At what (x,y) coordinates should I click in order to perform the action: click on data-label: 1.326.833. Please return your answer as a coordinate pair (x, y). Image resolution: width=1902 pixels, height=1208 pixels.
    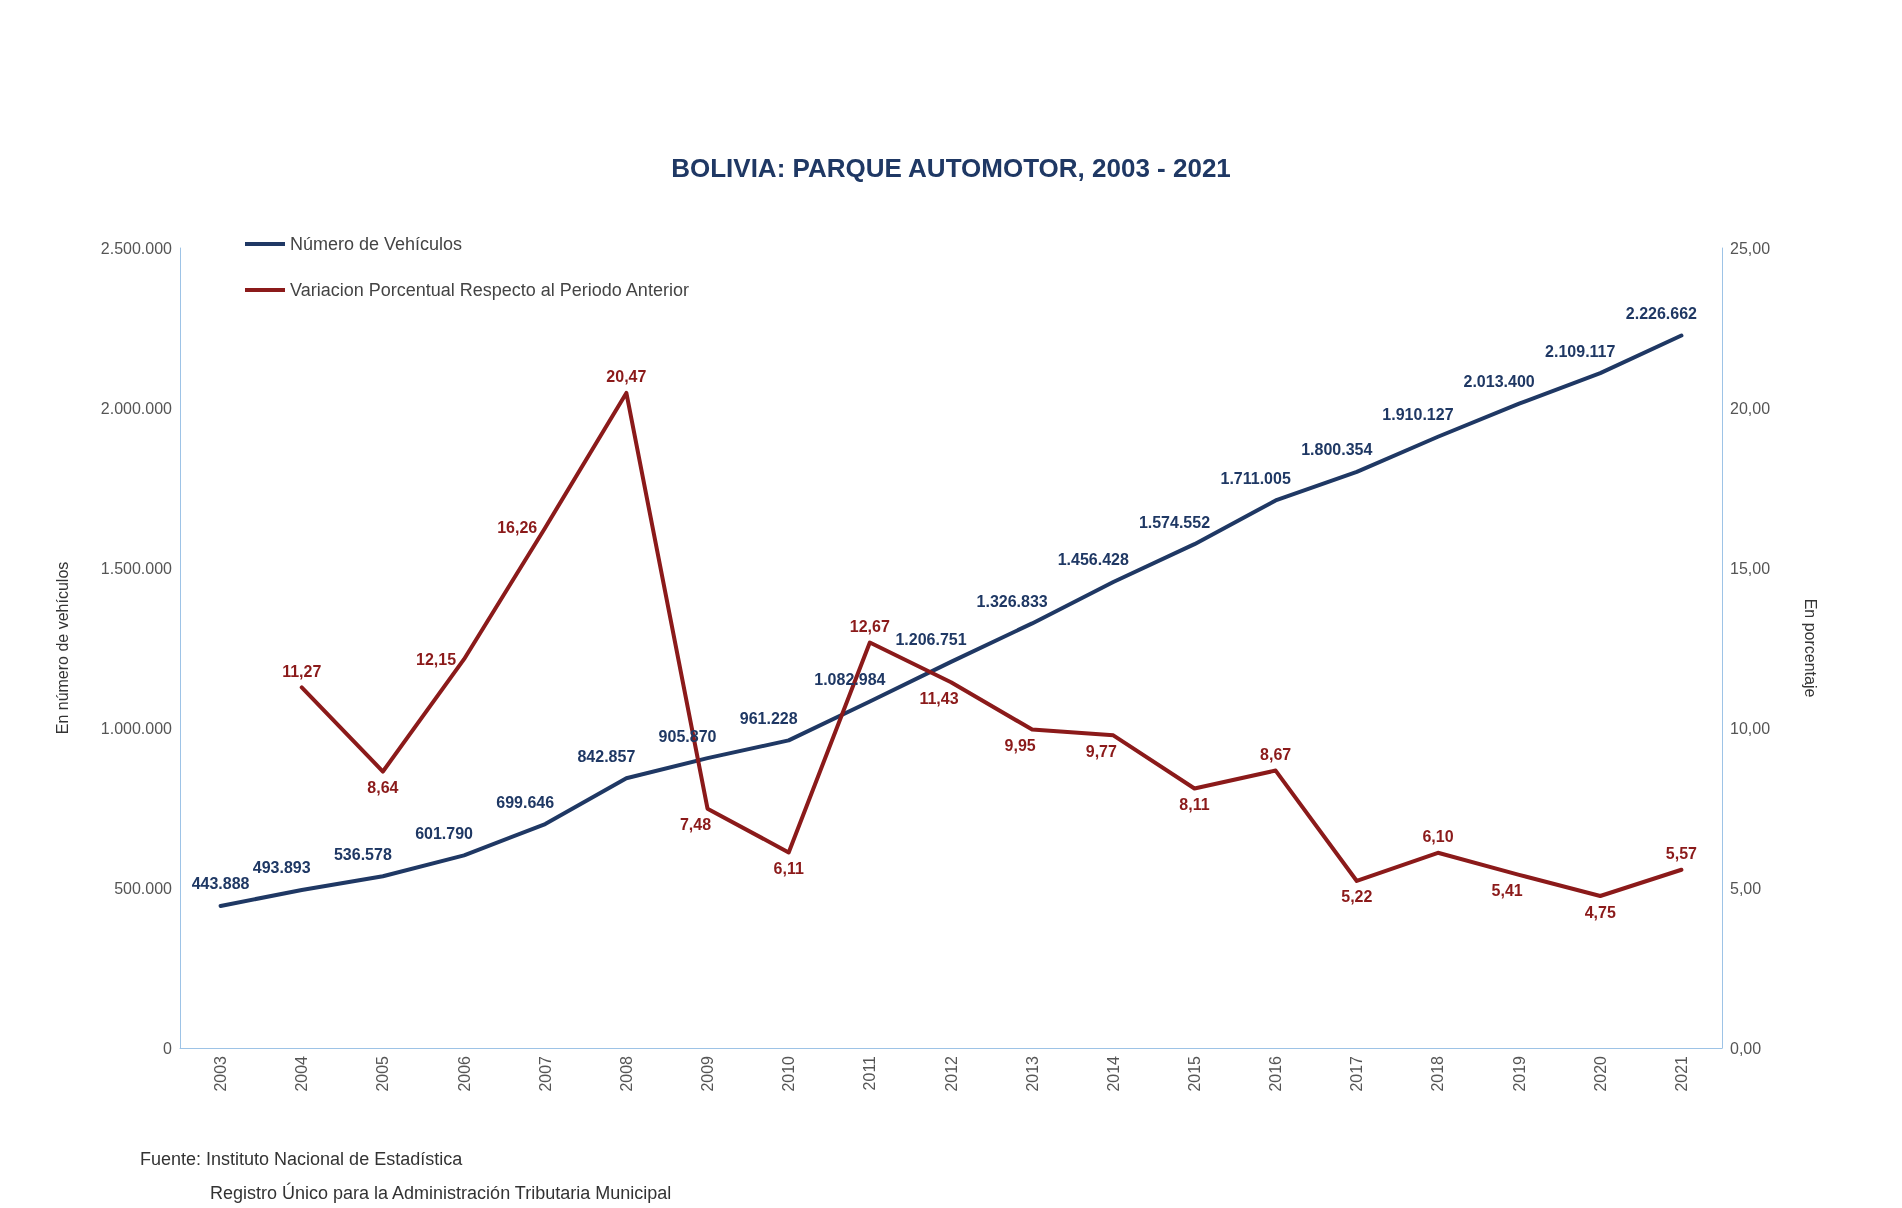
    Looking at the image, I should click on (1012, 601).